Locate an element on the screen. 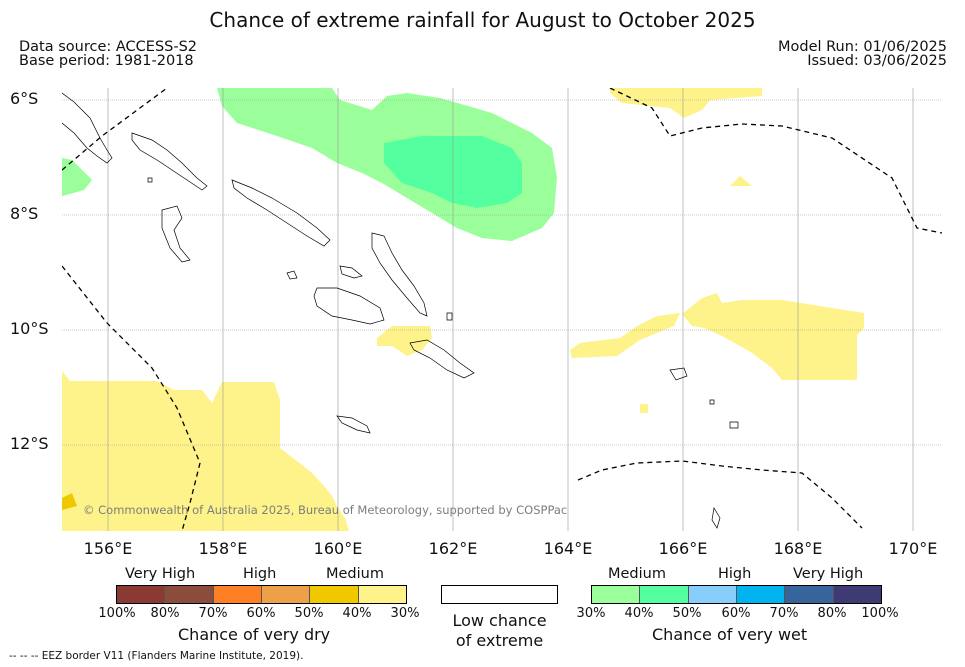  wet-legend-title: Chance of very wet is located at coordinates (730, 634).